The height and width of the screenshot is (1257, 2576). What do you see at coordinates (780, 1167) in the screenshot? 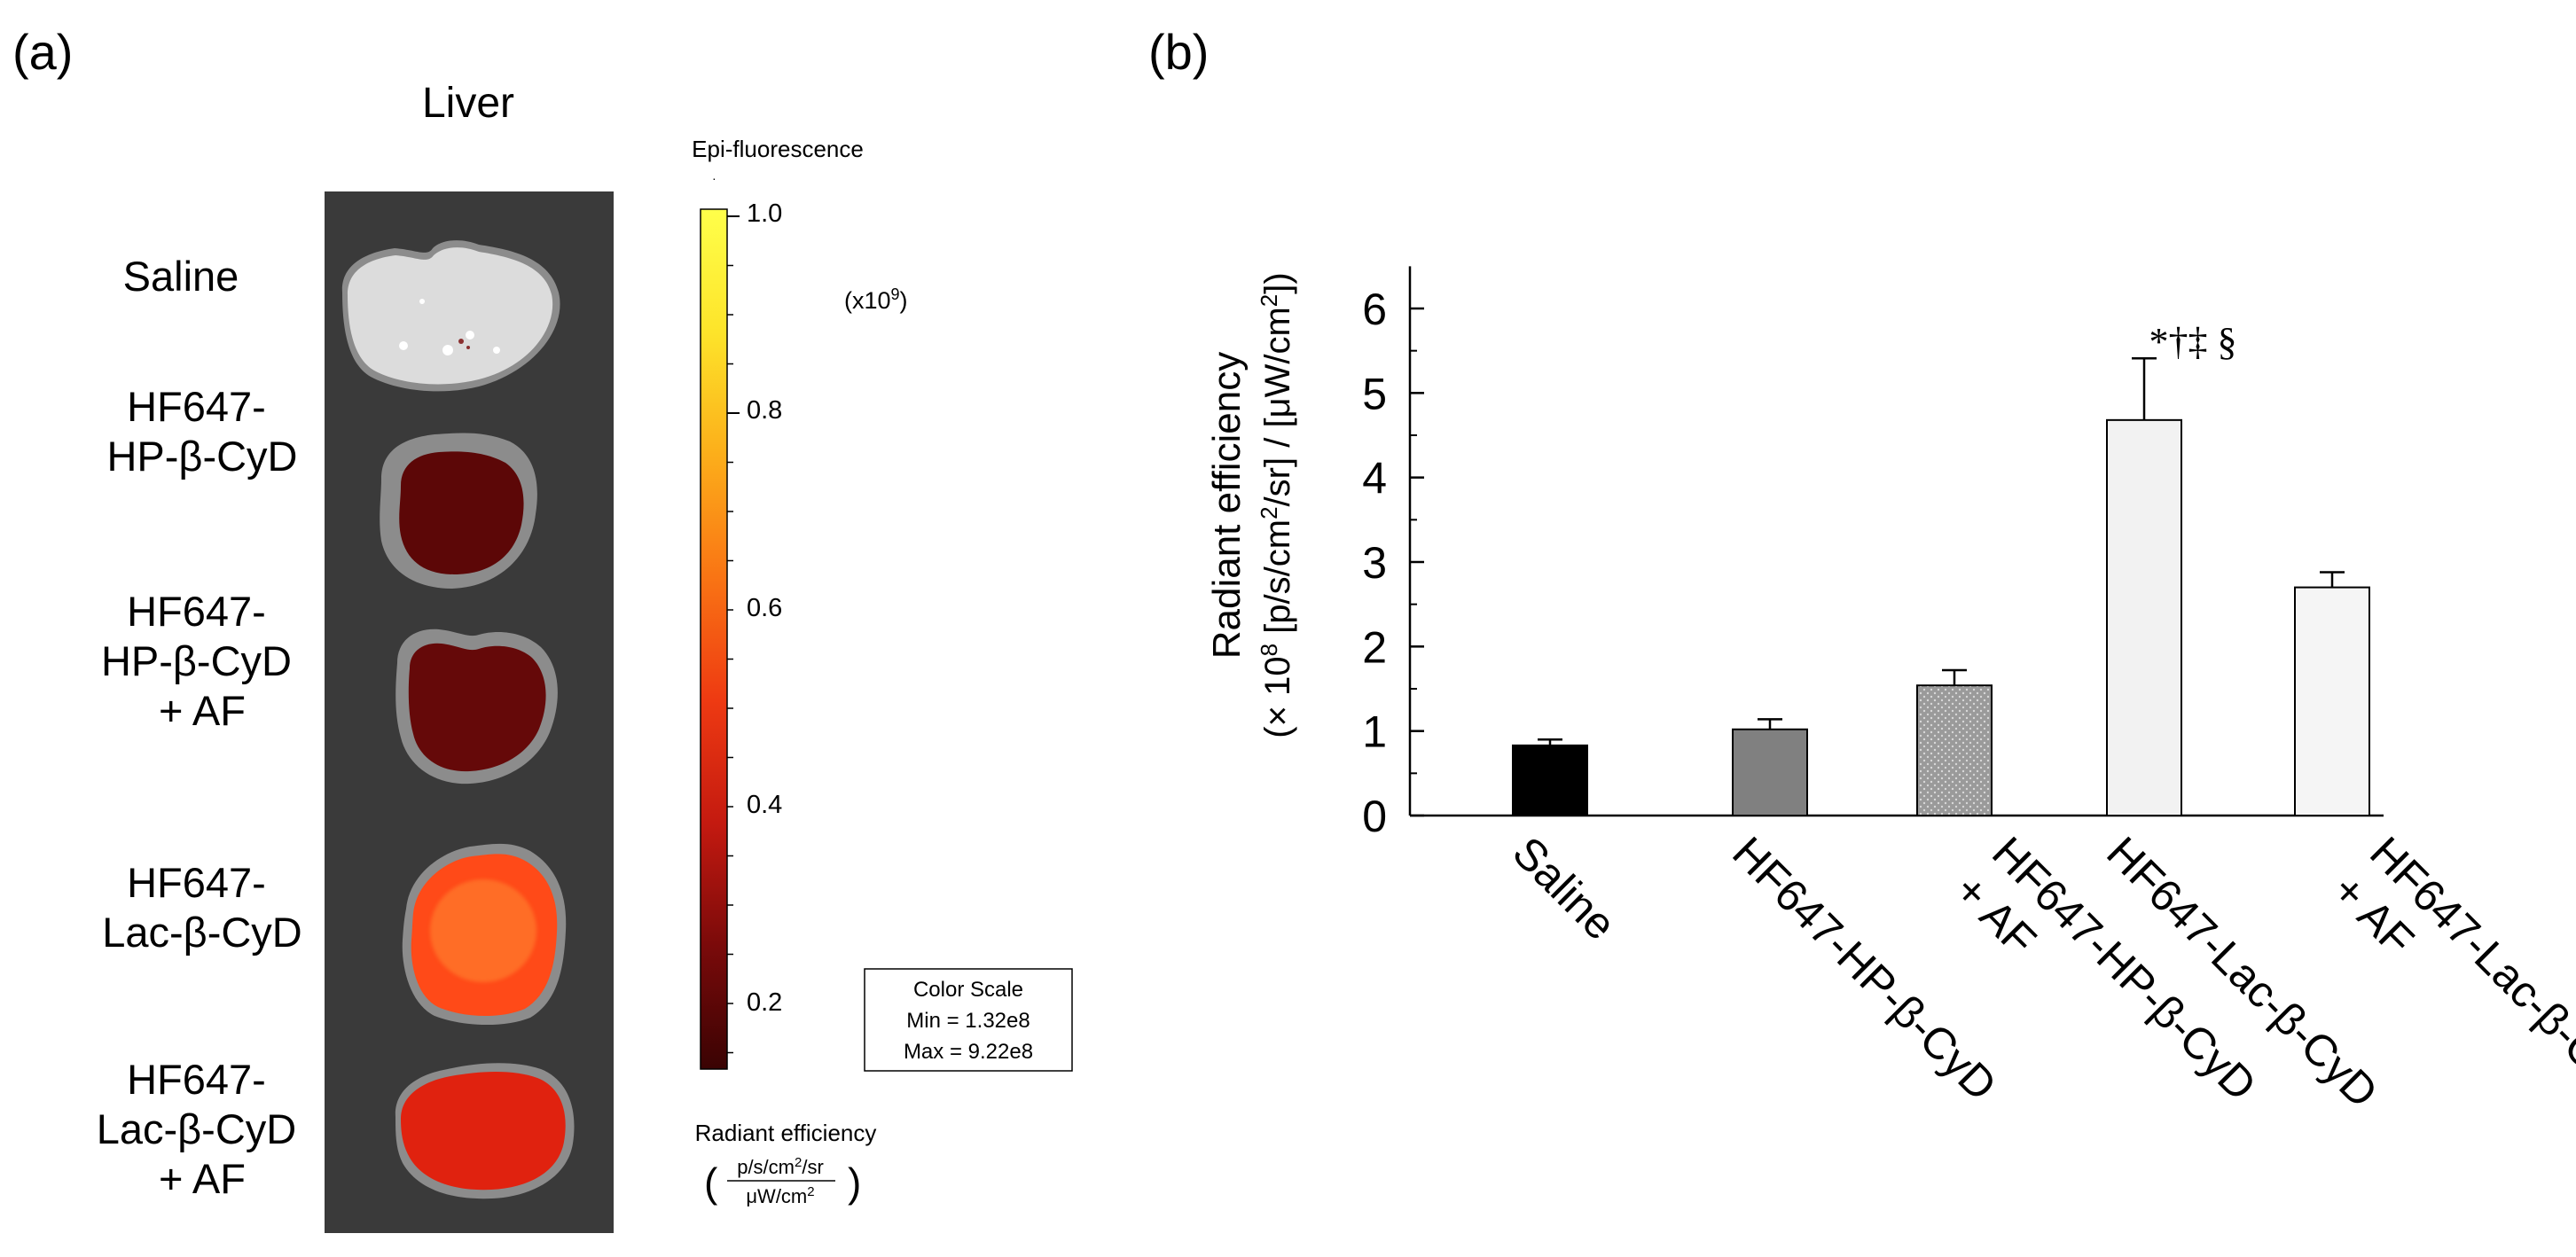
I see `unit-numerator: p/s/cm2/sr` at bounding box center [780, 1167].